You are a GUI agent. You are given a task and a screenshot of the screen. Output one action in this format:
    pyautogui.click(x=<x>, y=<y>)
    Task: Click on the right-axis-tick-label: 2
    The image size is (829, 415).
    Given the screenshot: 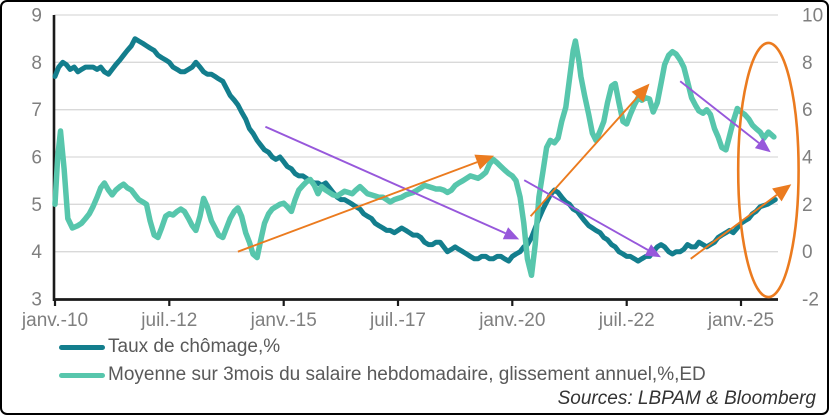 What is the action you would take?
    pyautogui.click(x=807, y=205)
    